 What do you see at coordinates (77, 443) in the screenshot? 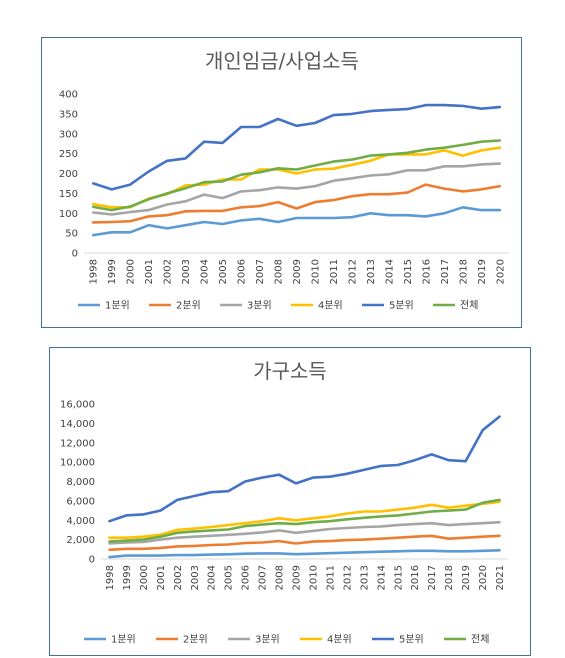
I see `y-tick-label: 12,000` at bounding box center [77, 443].